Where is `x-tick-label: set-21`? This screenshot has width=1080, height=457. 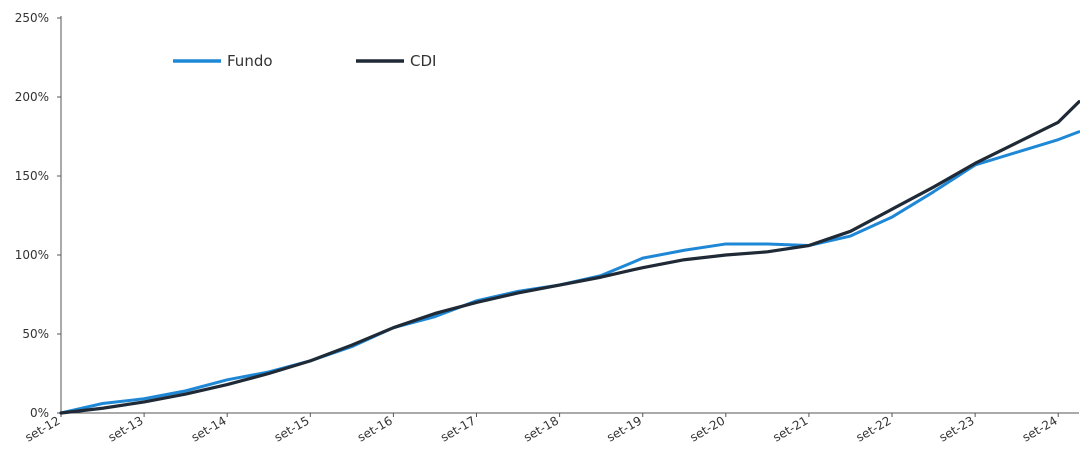
x-tick-label: set-21 is located at coordinates (791, 428).